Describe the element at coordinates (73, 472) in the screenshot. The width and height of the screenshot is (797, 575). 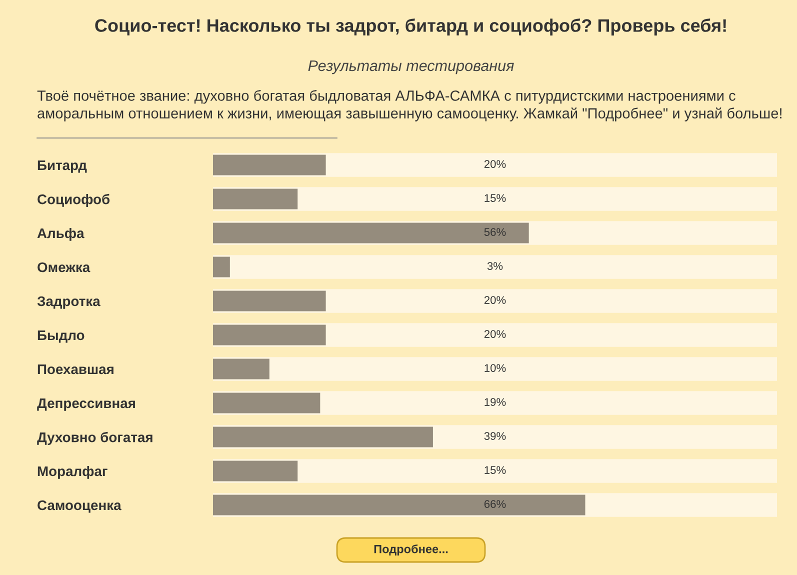
I see `y-tick-label: Моралфаг` at that location.